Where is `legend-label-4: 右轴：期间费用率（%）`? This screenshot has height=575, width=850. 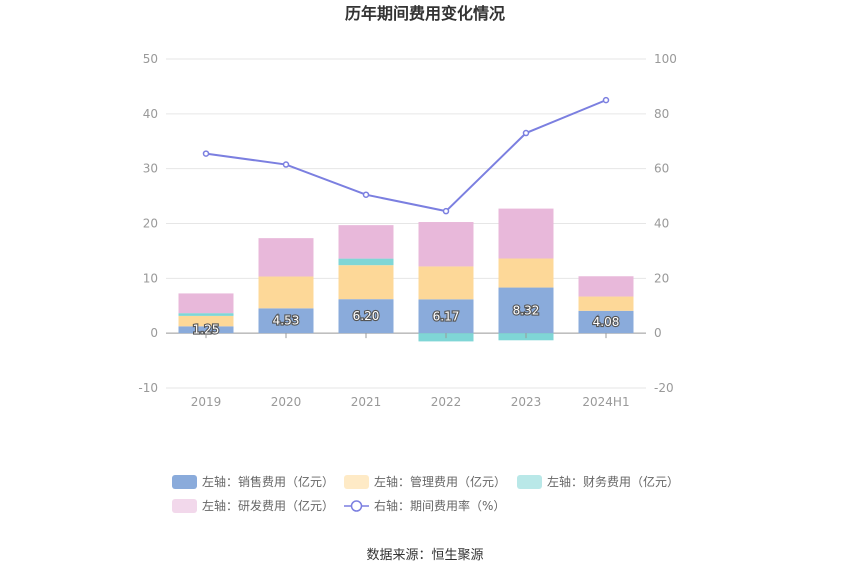 legend-label-4: 右轴：期间费用率（%） is located at coordinates (439, 505).